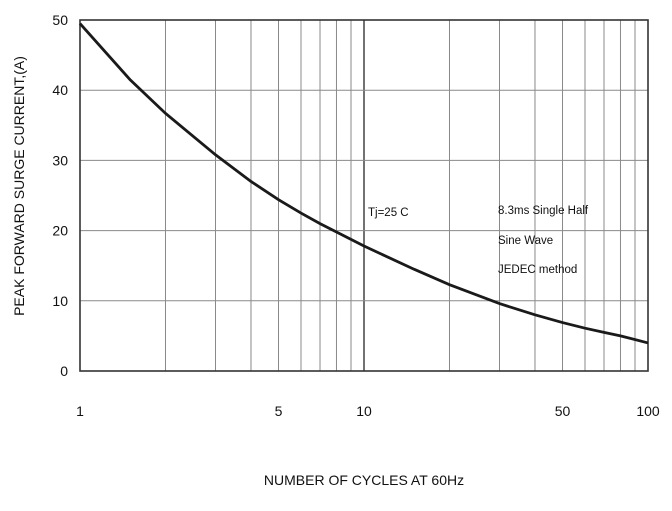 The width and height of the screenshot is (672, 511). Describe the element at coordinates (364, 411) in the screenshot. I see `x-tick-label: 10` at that location.